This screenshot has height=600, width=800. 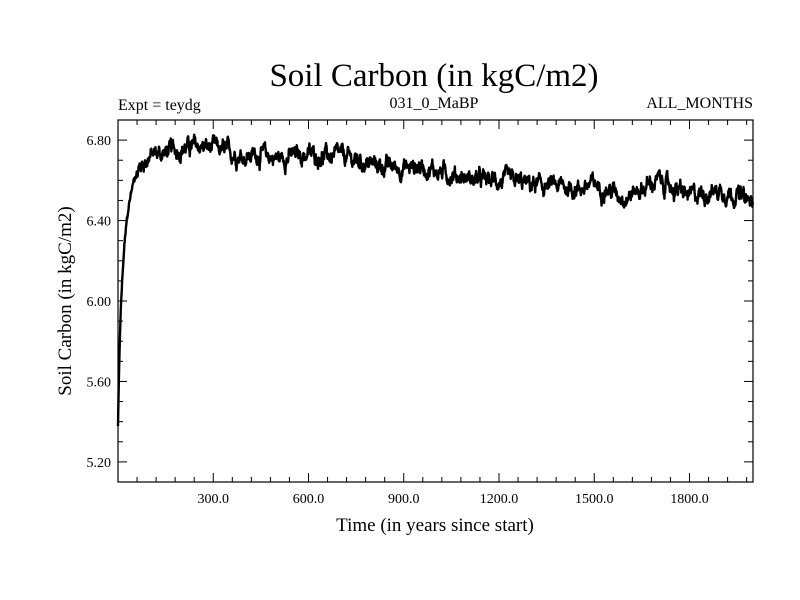 I want to click on x-tick-label: 900.0, so click(x=404, y=499).